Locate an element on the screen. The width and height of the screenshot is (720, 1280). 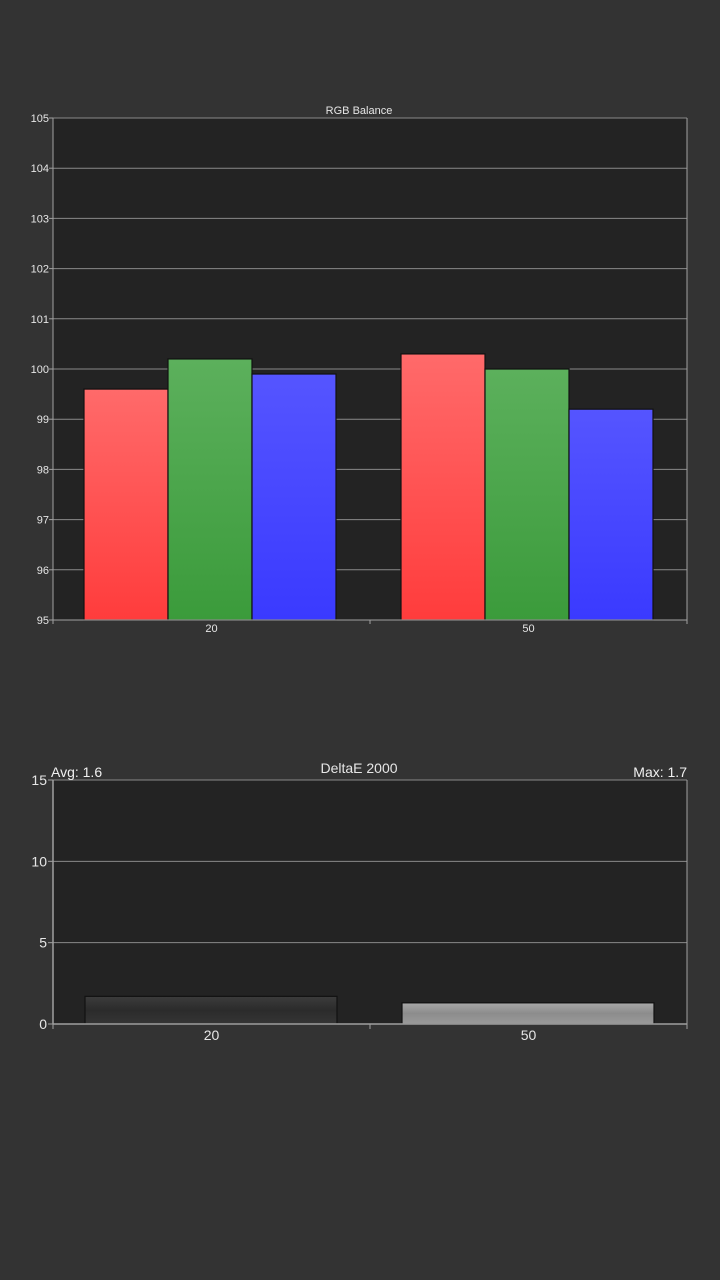
deltae-y-tick-label-5: 5 is located at coordinates (43, 943).